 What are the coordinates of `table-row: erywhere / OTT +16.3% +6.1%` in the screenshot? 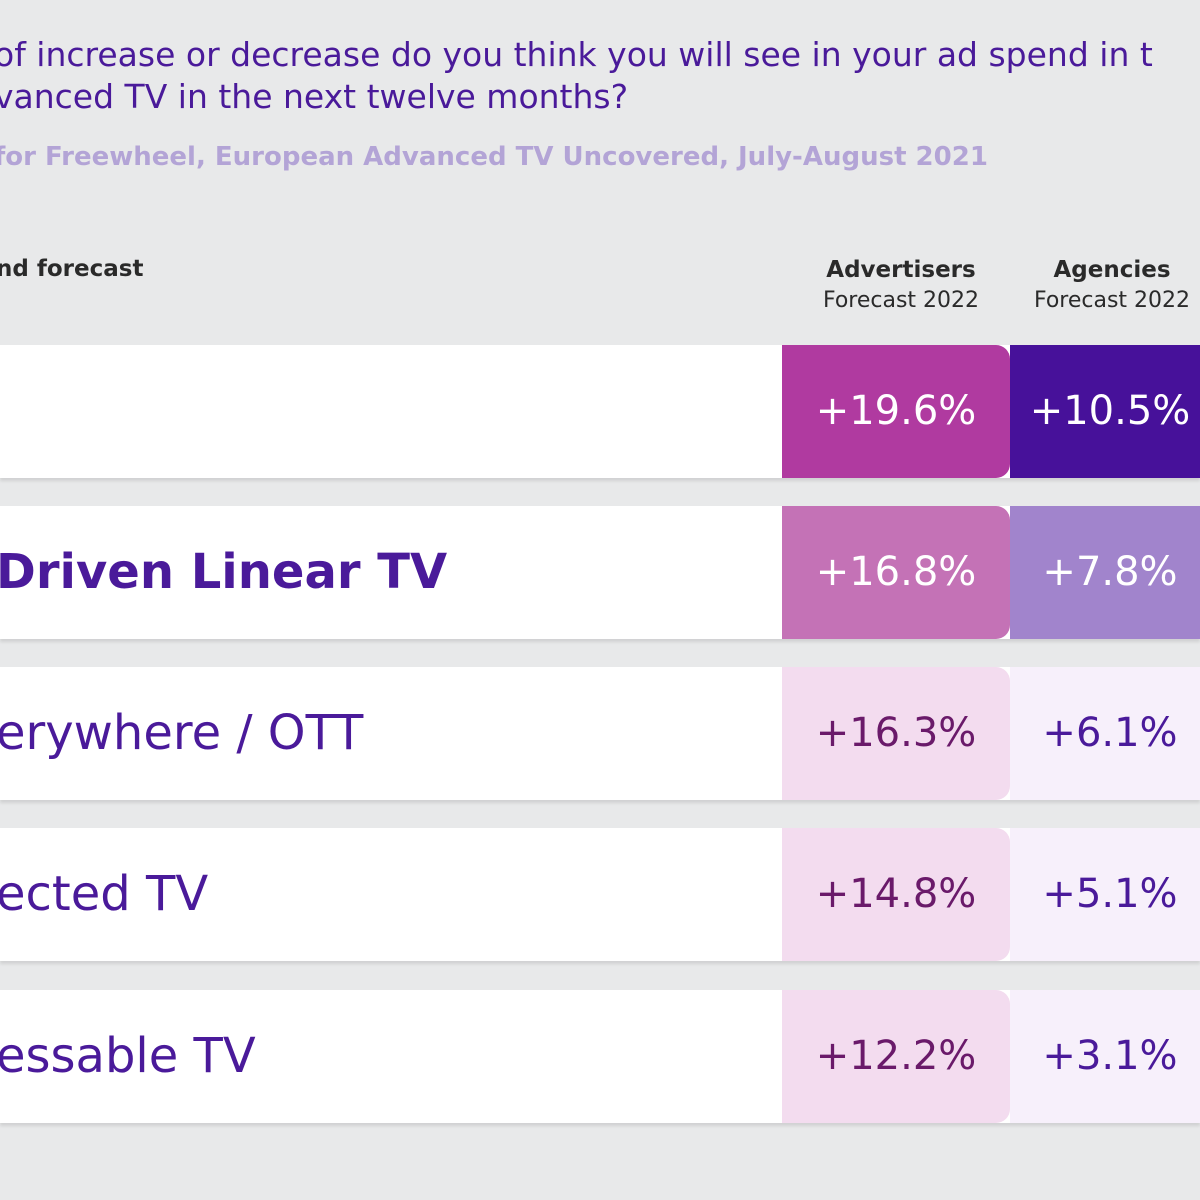 It's located at (600, 733).